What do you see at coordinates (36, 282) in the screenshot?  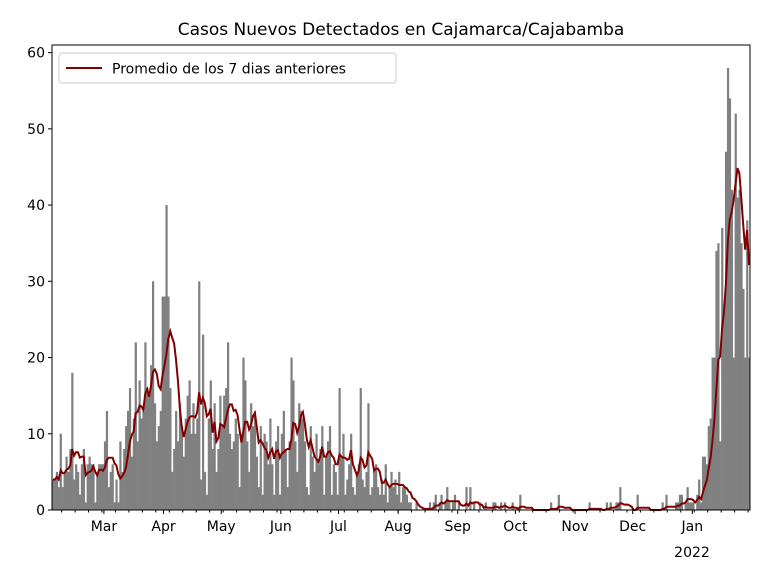 I see `y-tick-label: 30` at bounding box center [36, 282].